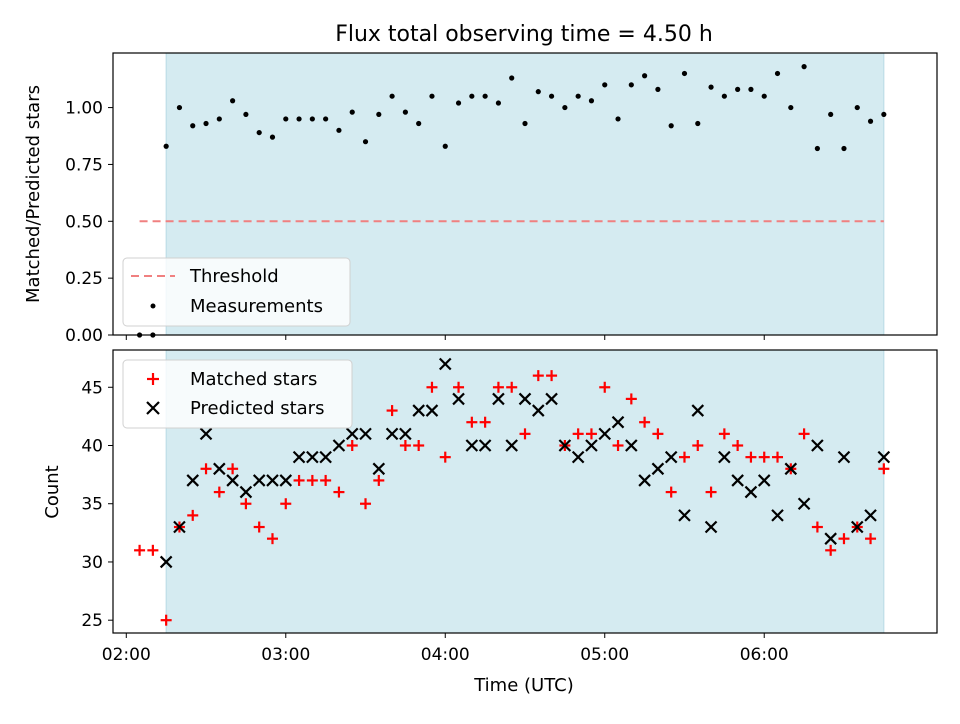 This screenshot has height=724, width=960. I want to click on top-y-tick-label: 0.50, so click(84, 222).